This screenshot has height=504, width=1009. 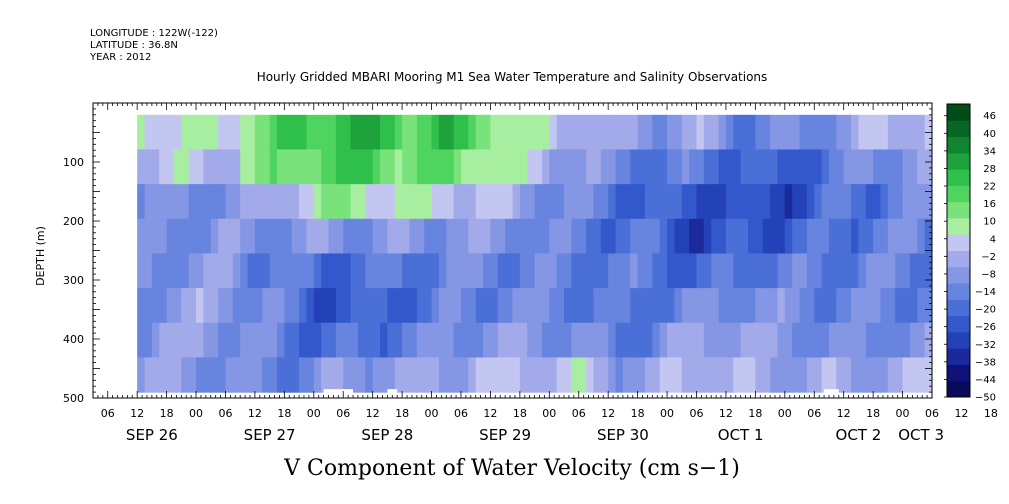 I want to click on x-hour-tick-label: 00, so click(x=196, y=413).